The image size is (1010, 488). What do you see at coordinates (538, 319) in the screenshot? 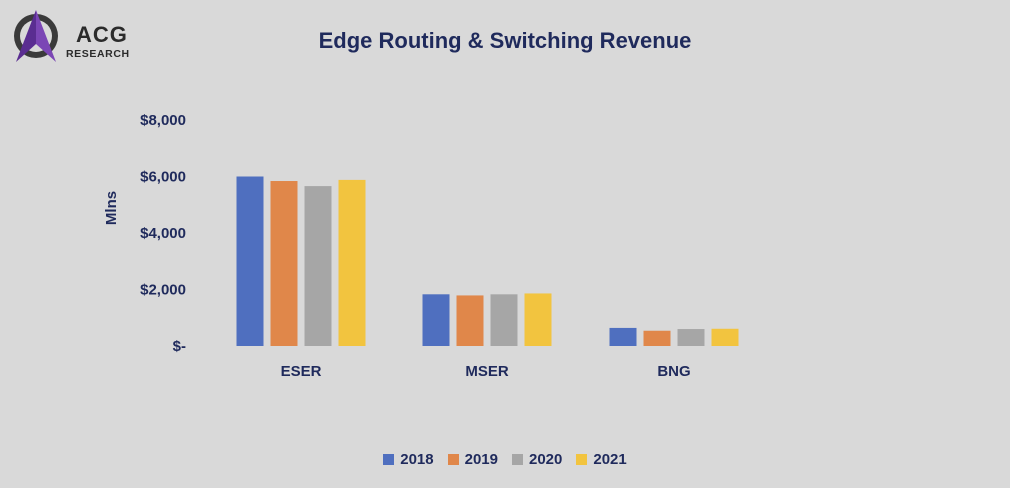
I see `bar-mser-2021` at bounding box center [538, 319].